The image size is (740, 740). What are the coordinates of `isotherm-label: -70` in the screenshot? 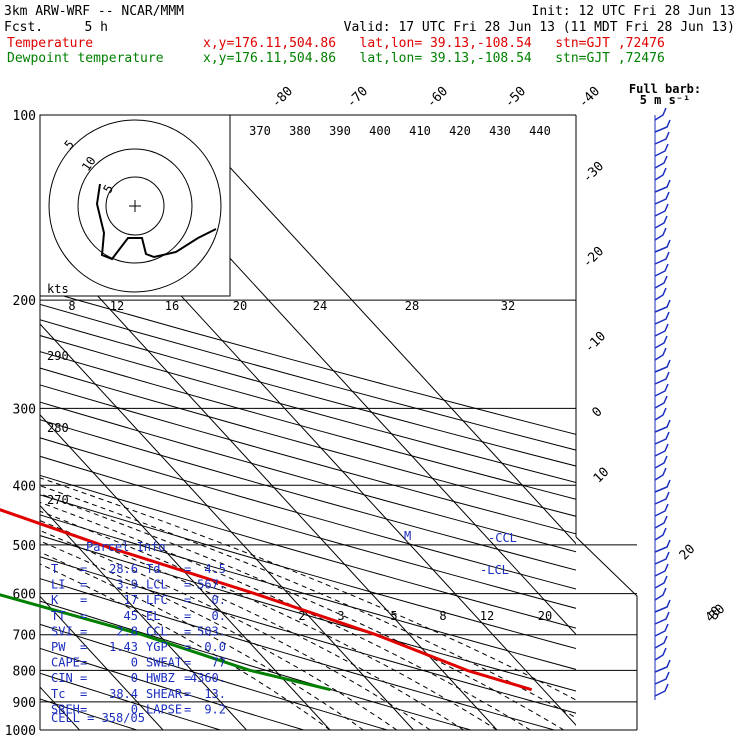 It's located at (357, 97).